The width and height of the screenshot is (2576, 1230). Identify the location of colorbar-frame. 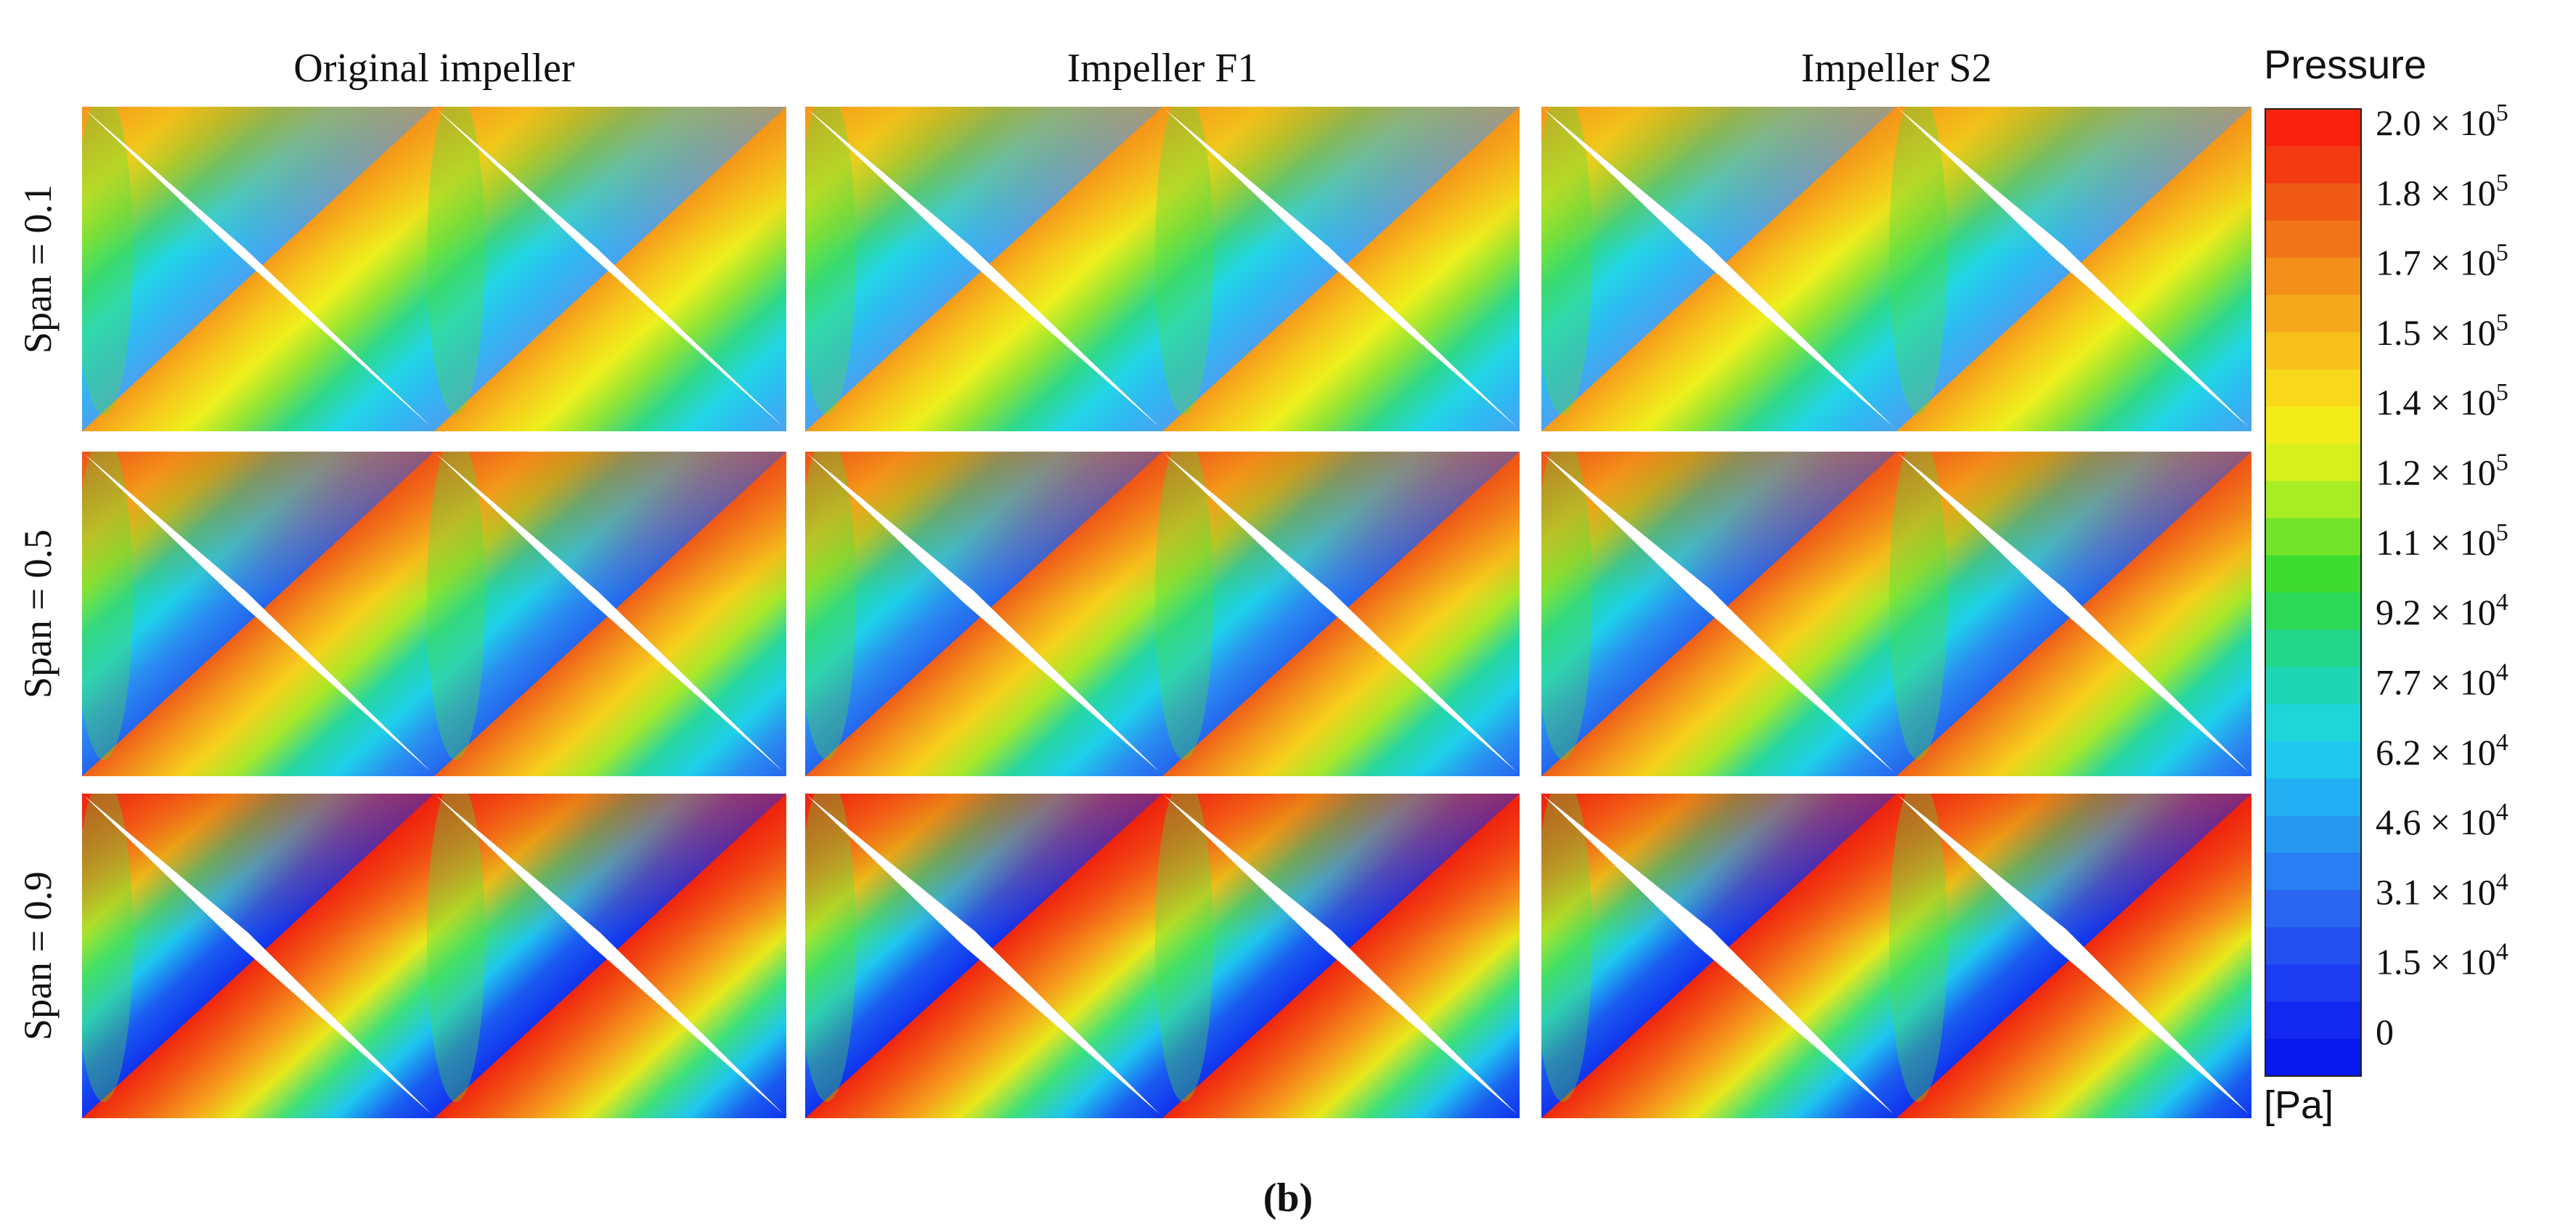
(2313, 592).